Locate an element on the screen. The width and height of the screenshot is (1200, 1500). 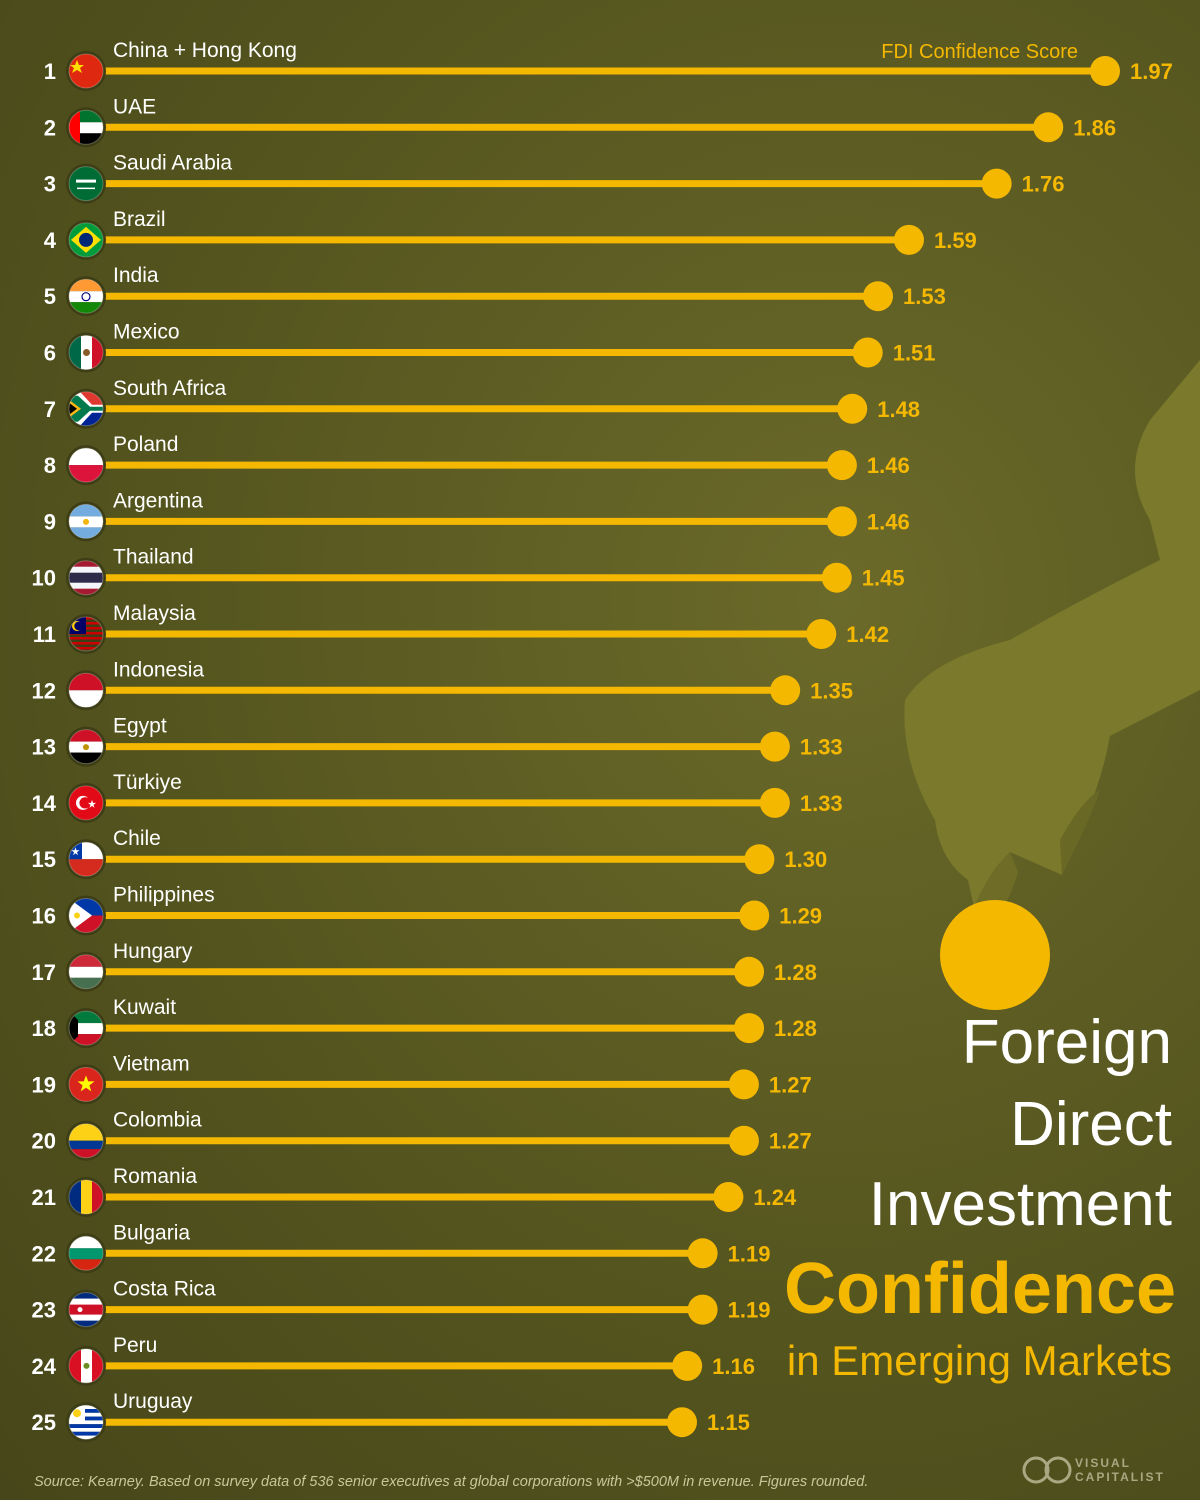
hand-holding-coin-icon is located at coordinates (1052, 637).